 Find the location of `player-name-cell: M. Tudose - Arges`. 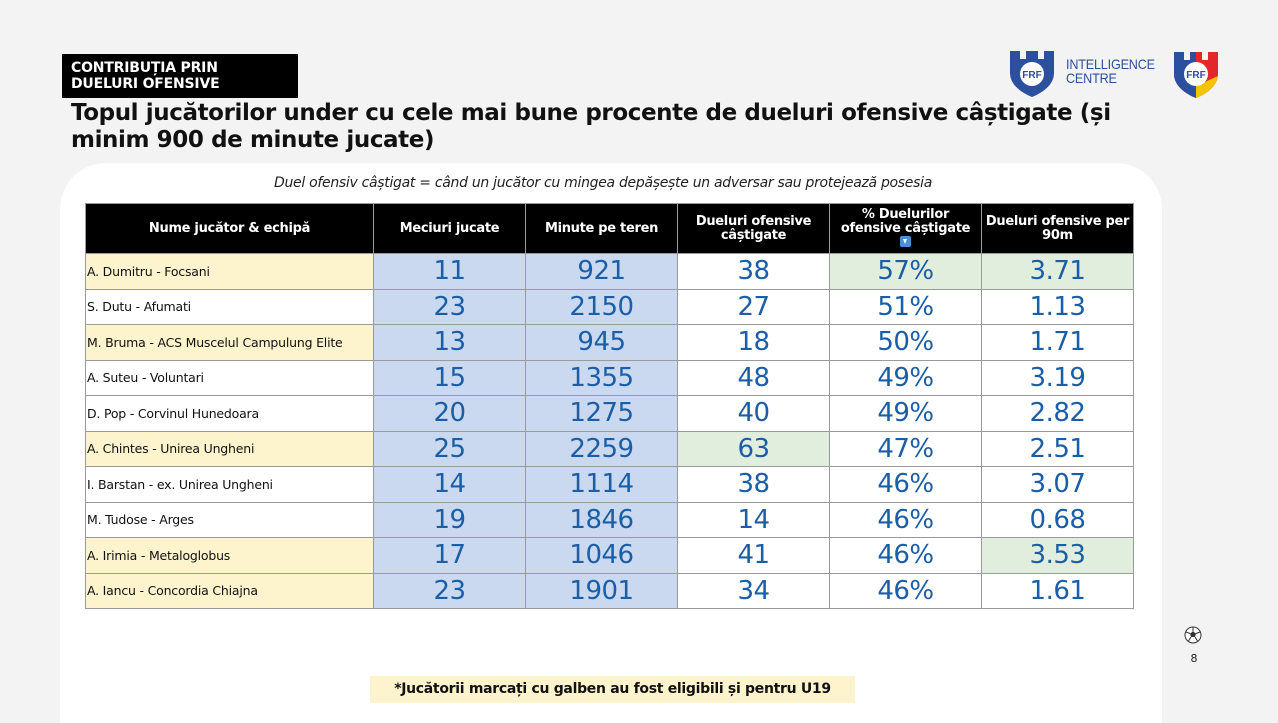

player-name-cell: M. Tudose - Arges is located at coordinates (229, 519).